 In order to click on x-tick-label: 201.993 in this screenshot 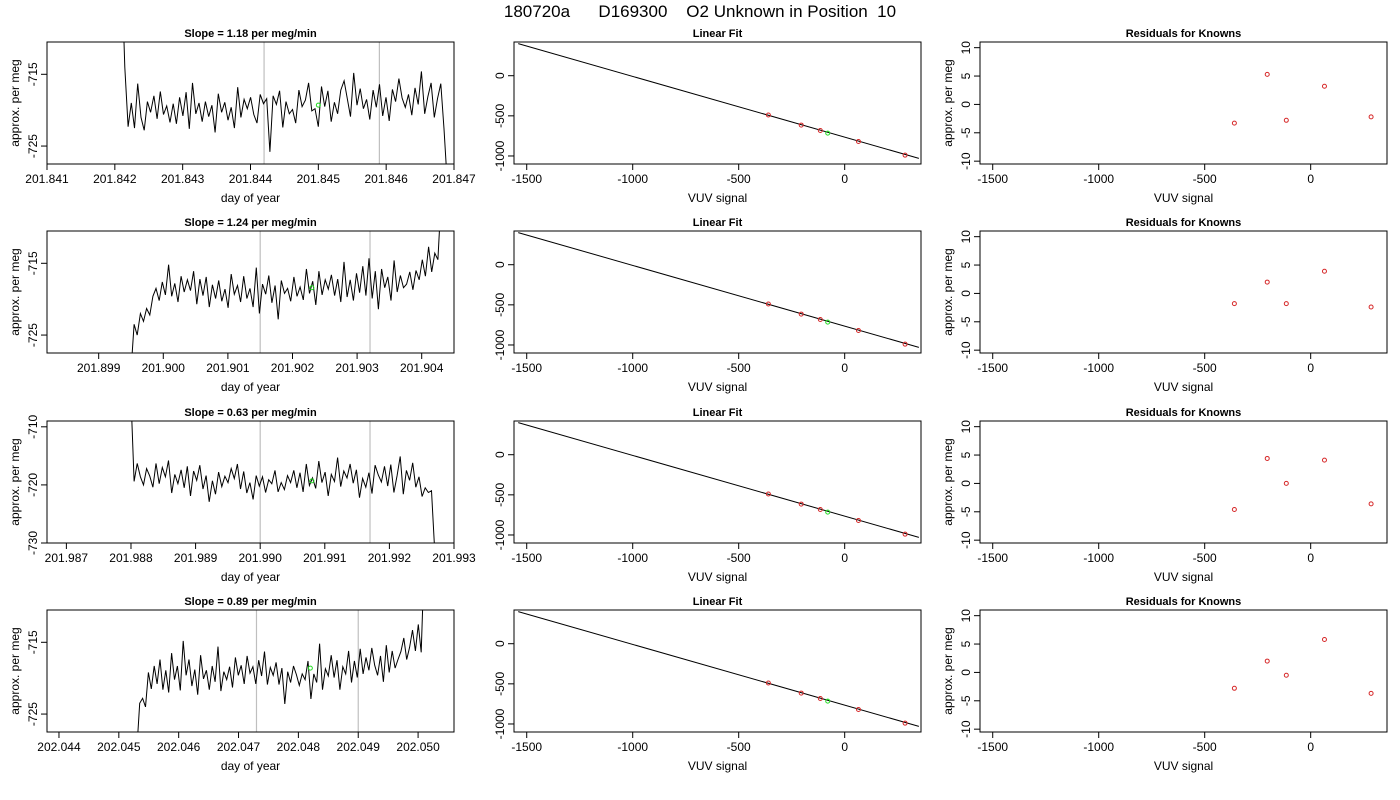, I will do `click(454, 558)`.